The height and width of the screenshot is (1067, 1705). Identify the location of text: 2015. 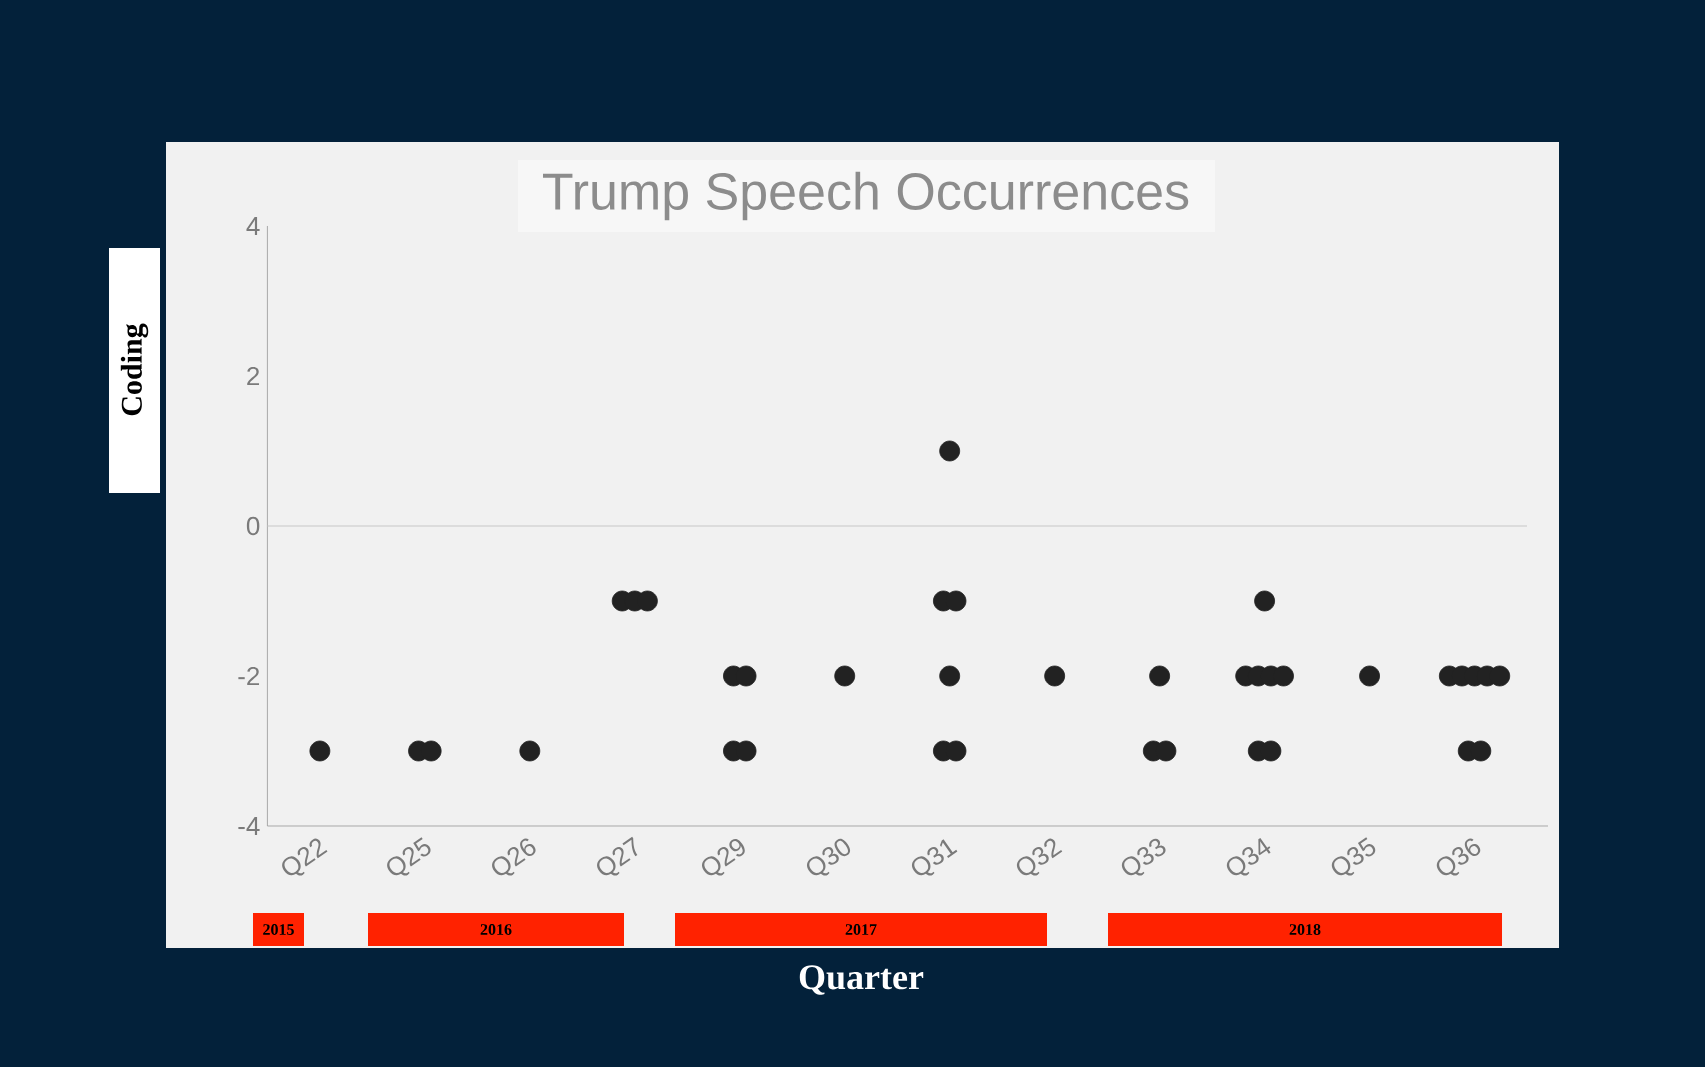
(278, 929).